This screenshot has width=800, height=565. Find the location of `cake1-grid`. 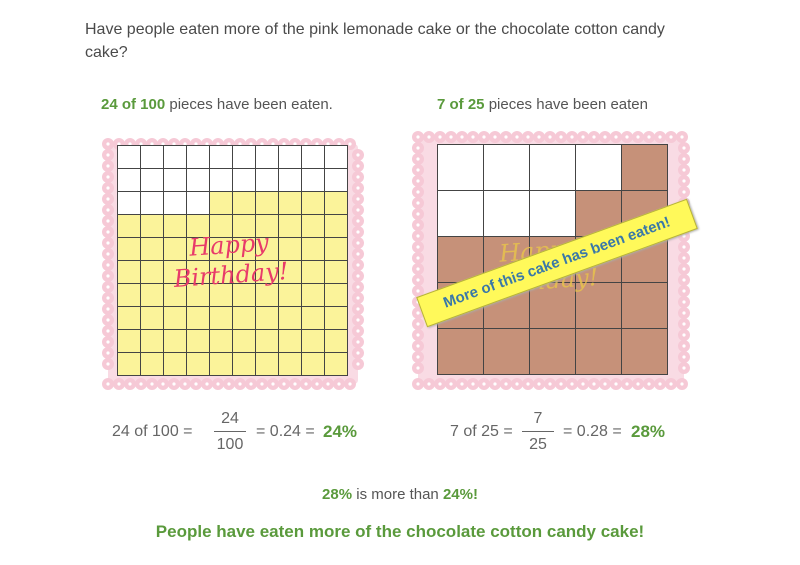

cake1-grid is located at coordinates (232, 260).